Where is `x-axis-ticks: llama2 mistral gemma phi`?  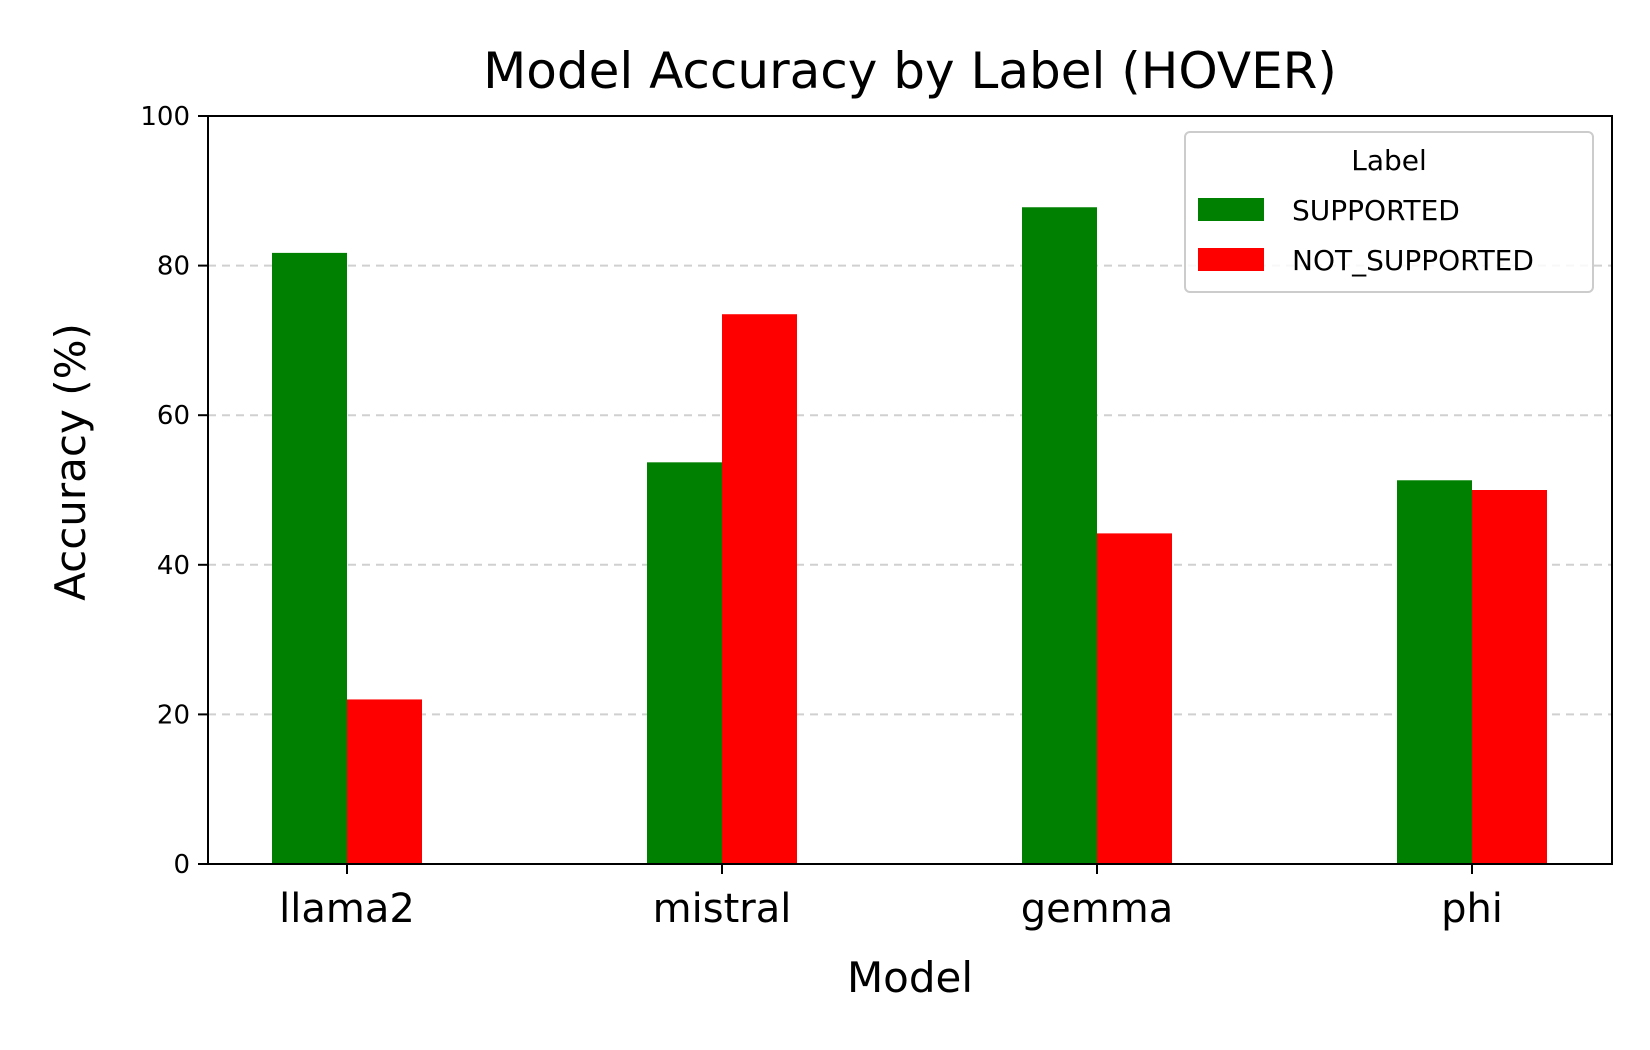 x-axis-ticks: llama2 mistral gemma phi is located at coordinates (891, 898).